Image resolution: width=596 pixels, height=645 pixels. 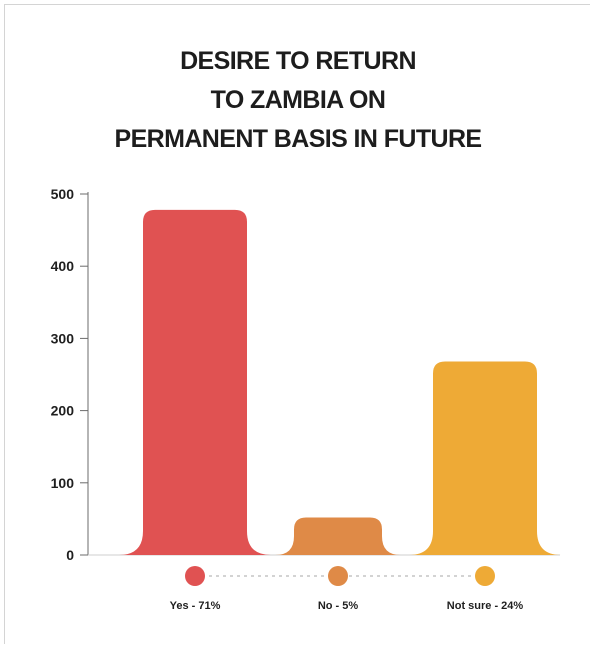 What do you see at coordinates (298, 61) in the screenshot?
I see `chart-title-line-1: DESIRE TO RETURN` at bounding box center [298, 61].